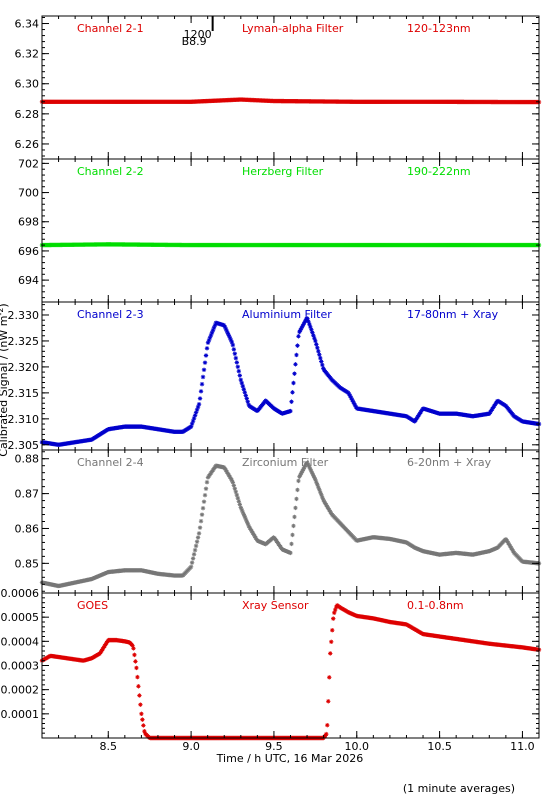  I want to click on y-axis-title: Calibrated Signal / (nW m-2), so click(5, 379).